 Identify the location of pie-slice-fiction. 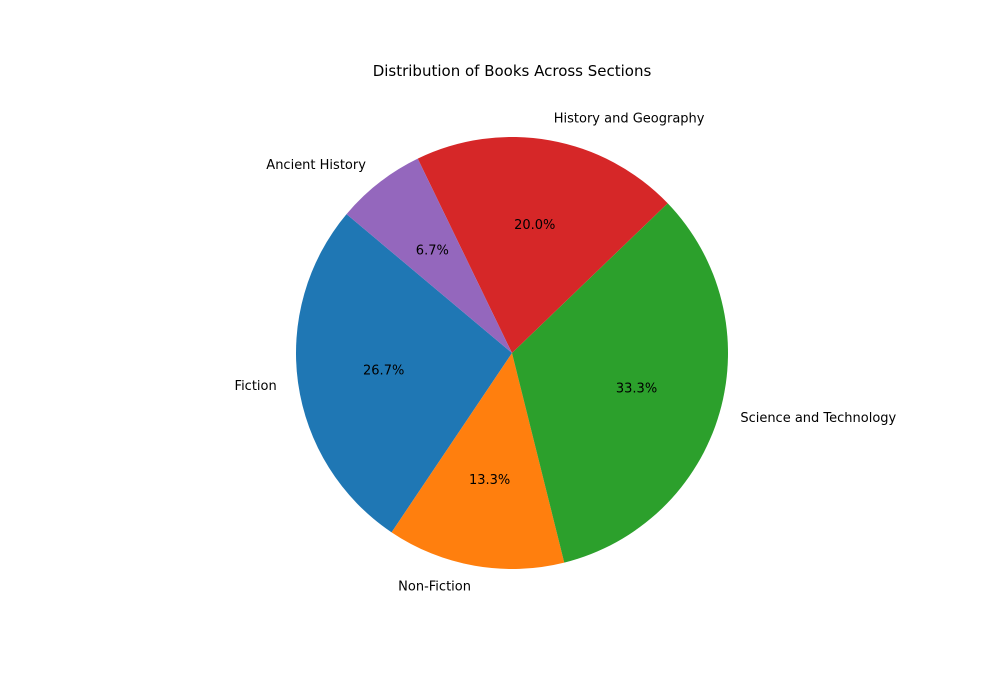
(404, 373).